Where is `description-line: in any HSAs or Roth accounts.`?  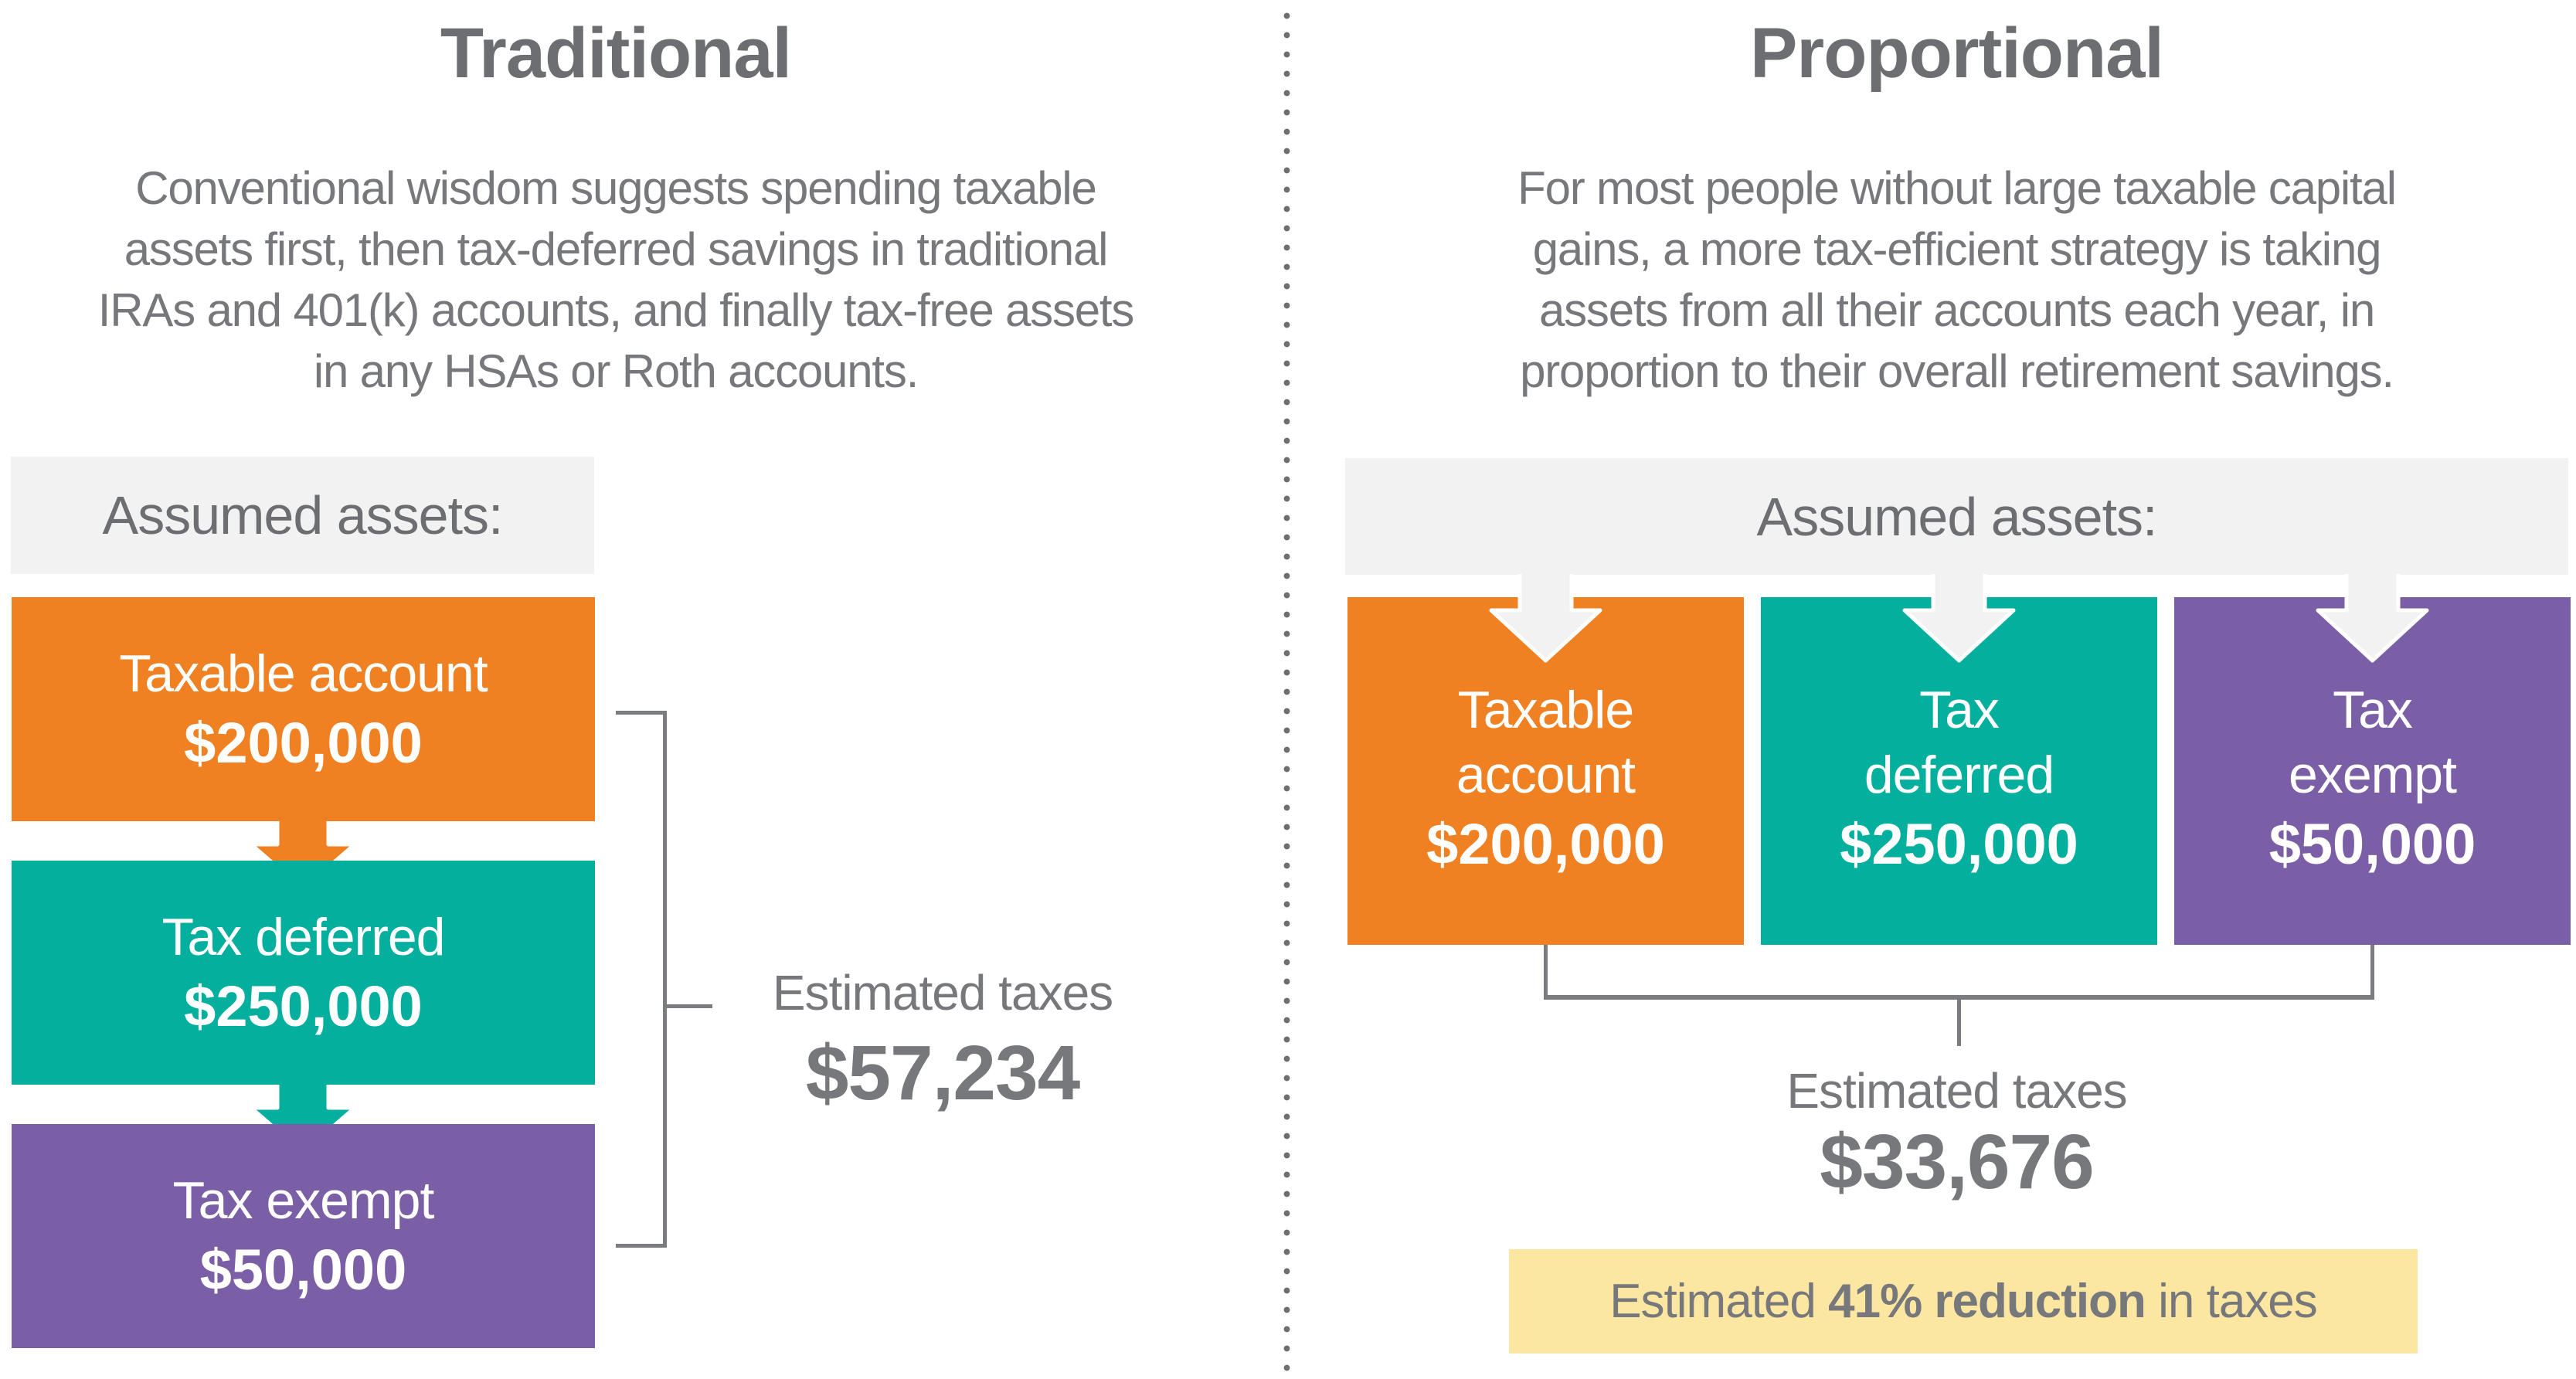 description-line: in any HSAs or Roth accounts. is located at coordinates (616, 371).